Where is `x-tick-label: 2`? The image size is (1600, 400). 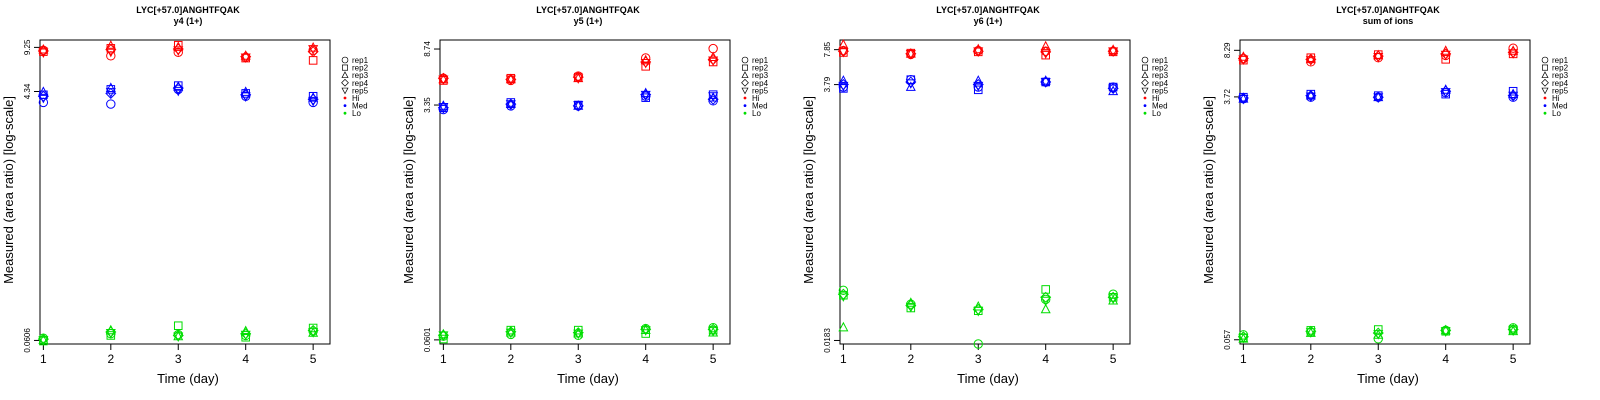 x-tick-label: 2 is located at coordinates (510, 359).